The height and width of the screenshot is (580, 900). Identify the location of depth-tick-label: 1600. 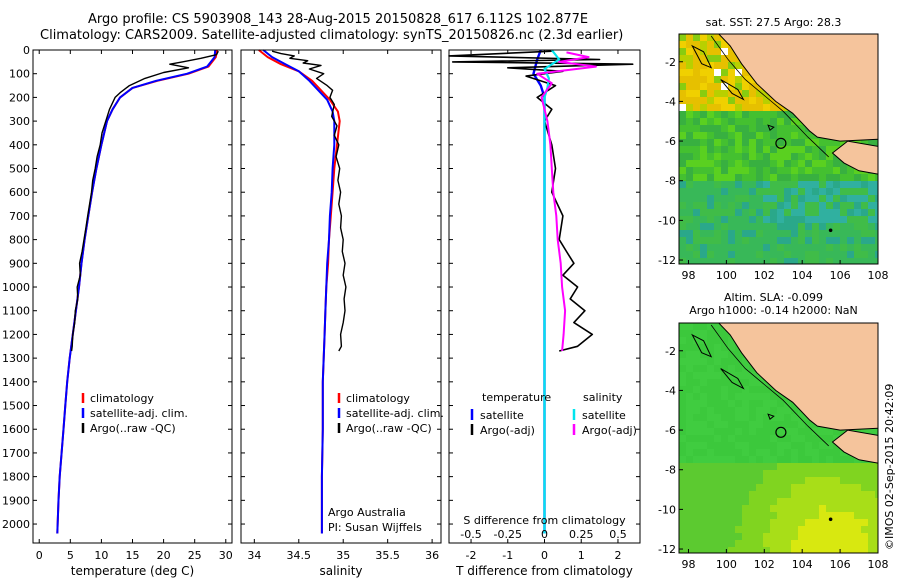
(16, 429).